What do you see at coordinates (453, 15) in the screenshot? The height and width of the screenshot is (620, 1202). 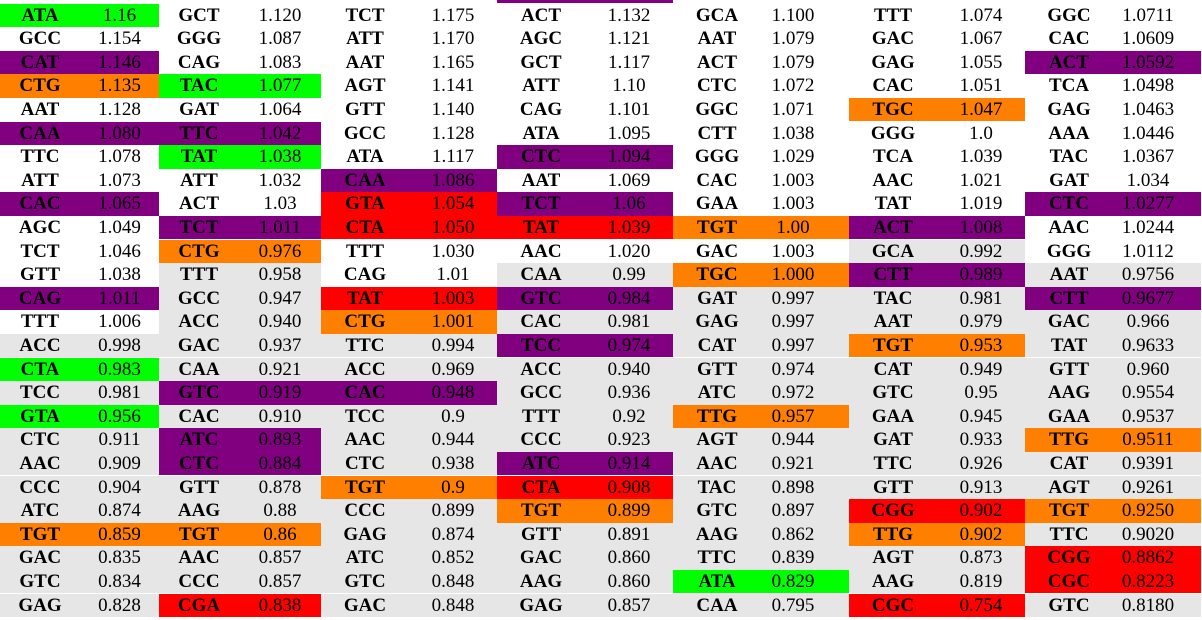 I see `value-cell: 1.175` at bounding box center [453, 15].